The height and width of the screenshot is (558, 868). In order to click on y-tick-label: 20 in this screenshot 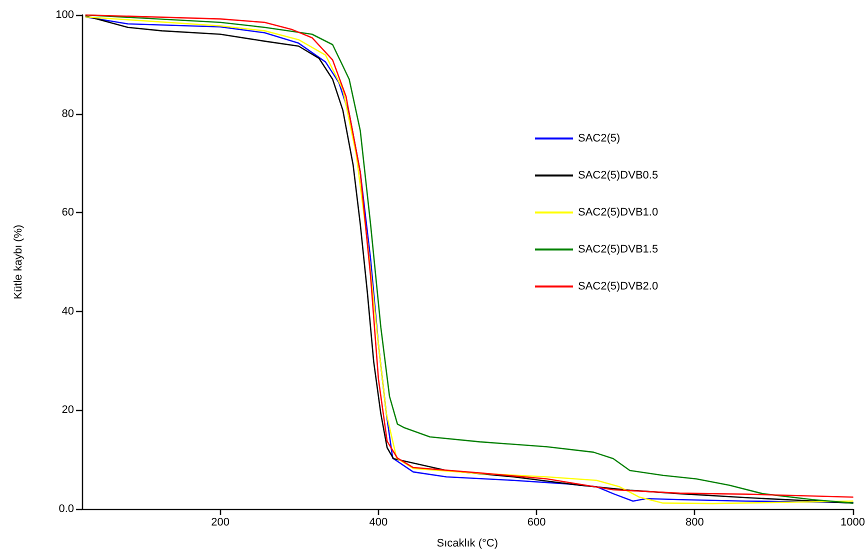, I will do `click(68, 410)`.